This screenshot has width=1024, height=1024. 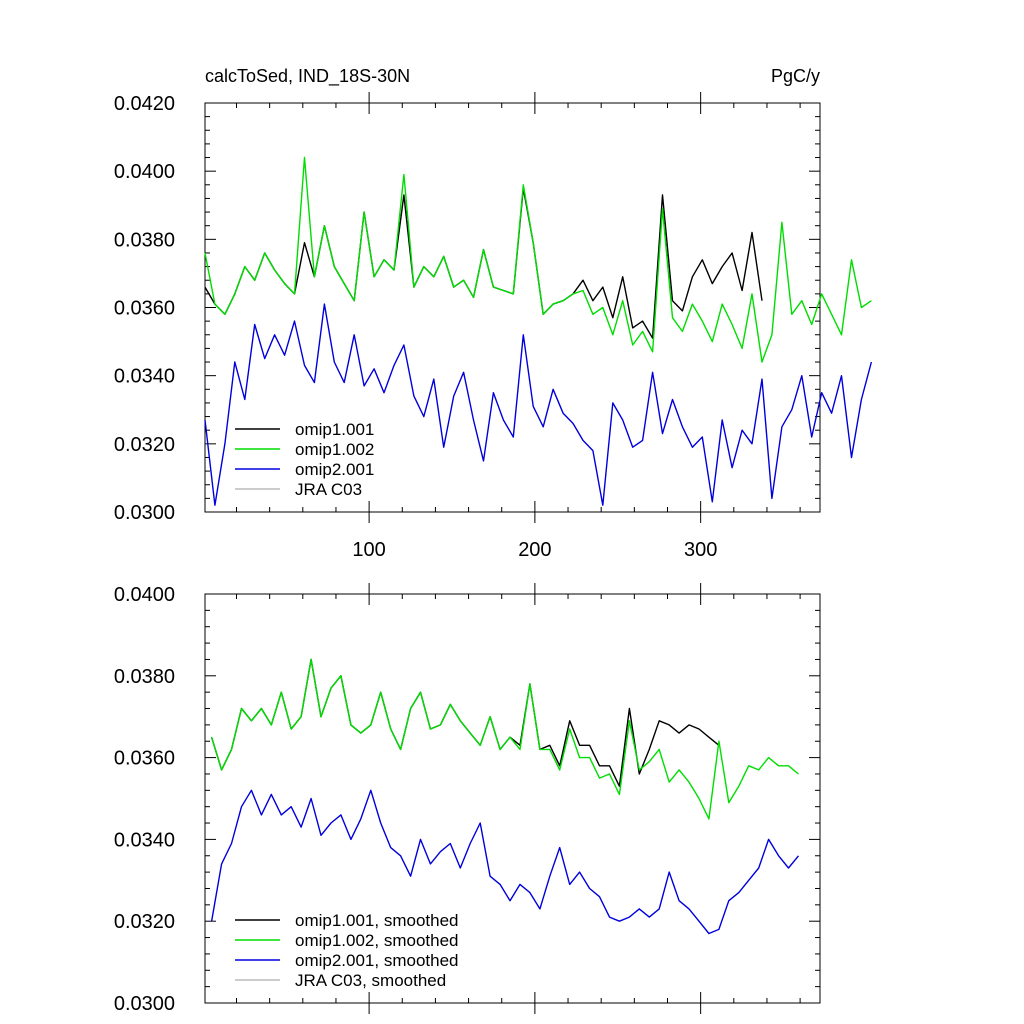 I want to click on legend-label: omip1.001, so click(x=334, y=429).